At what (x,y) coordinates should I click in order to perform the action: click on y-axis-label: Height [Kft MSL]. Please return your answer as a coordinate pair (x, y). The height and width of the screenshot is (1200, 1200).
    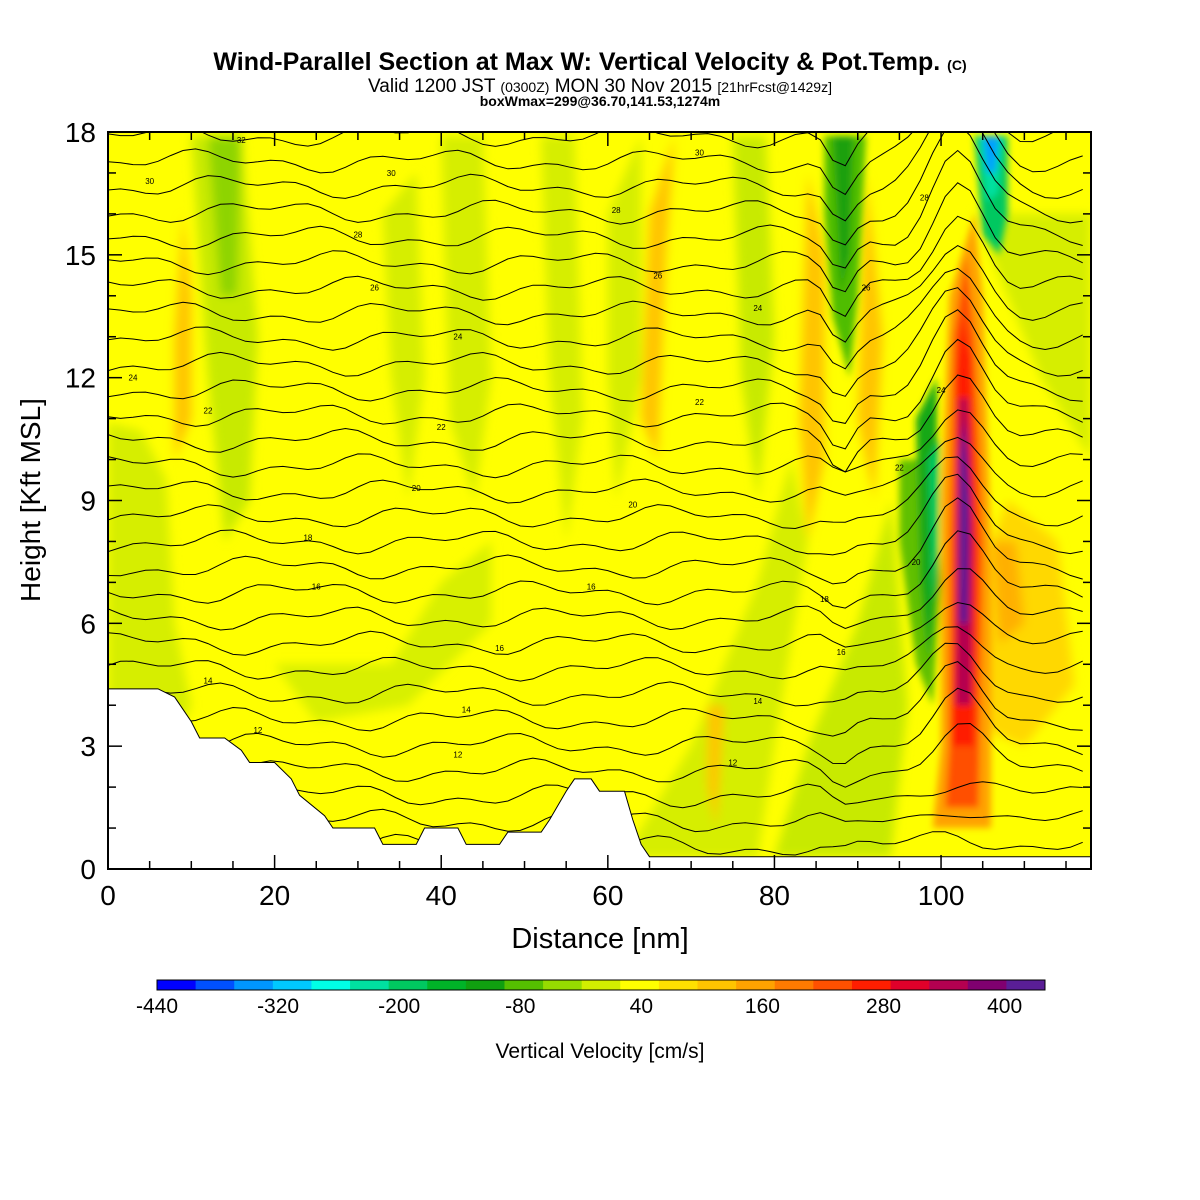
    Looking at the image, I should click on (30, 500).